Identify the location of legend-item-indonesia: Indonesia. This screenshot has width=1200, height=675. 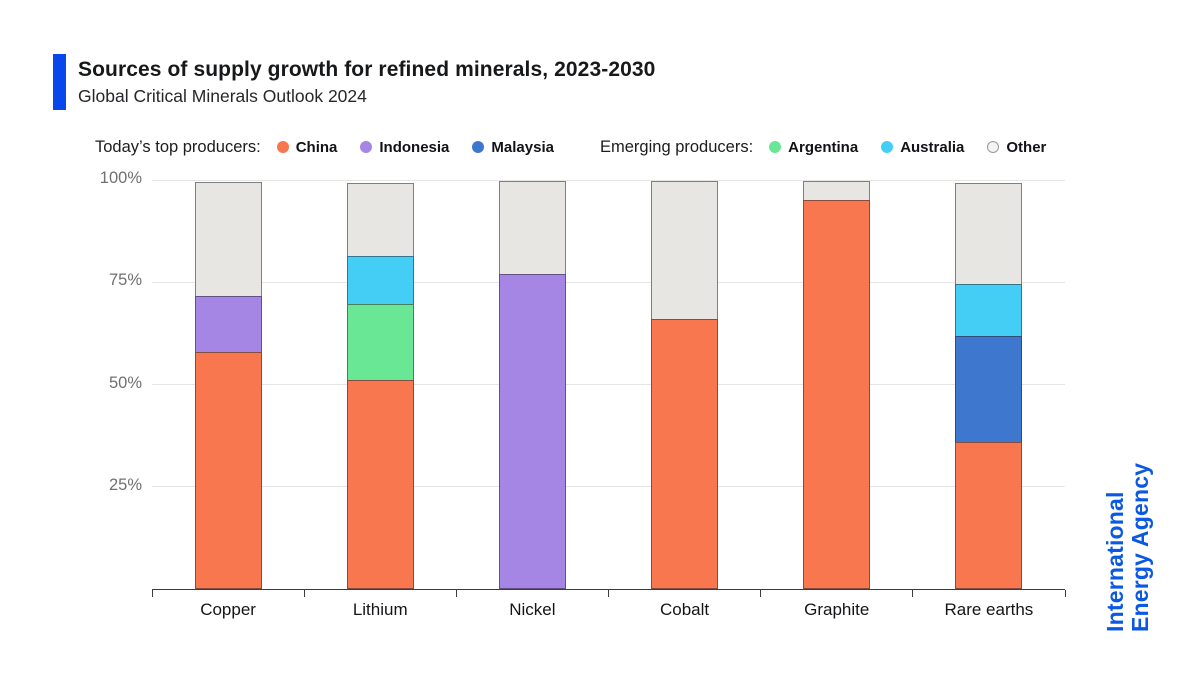
(404, 147).